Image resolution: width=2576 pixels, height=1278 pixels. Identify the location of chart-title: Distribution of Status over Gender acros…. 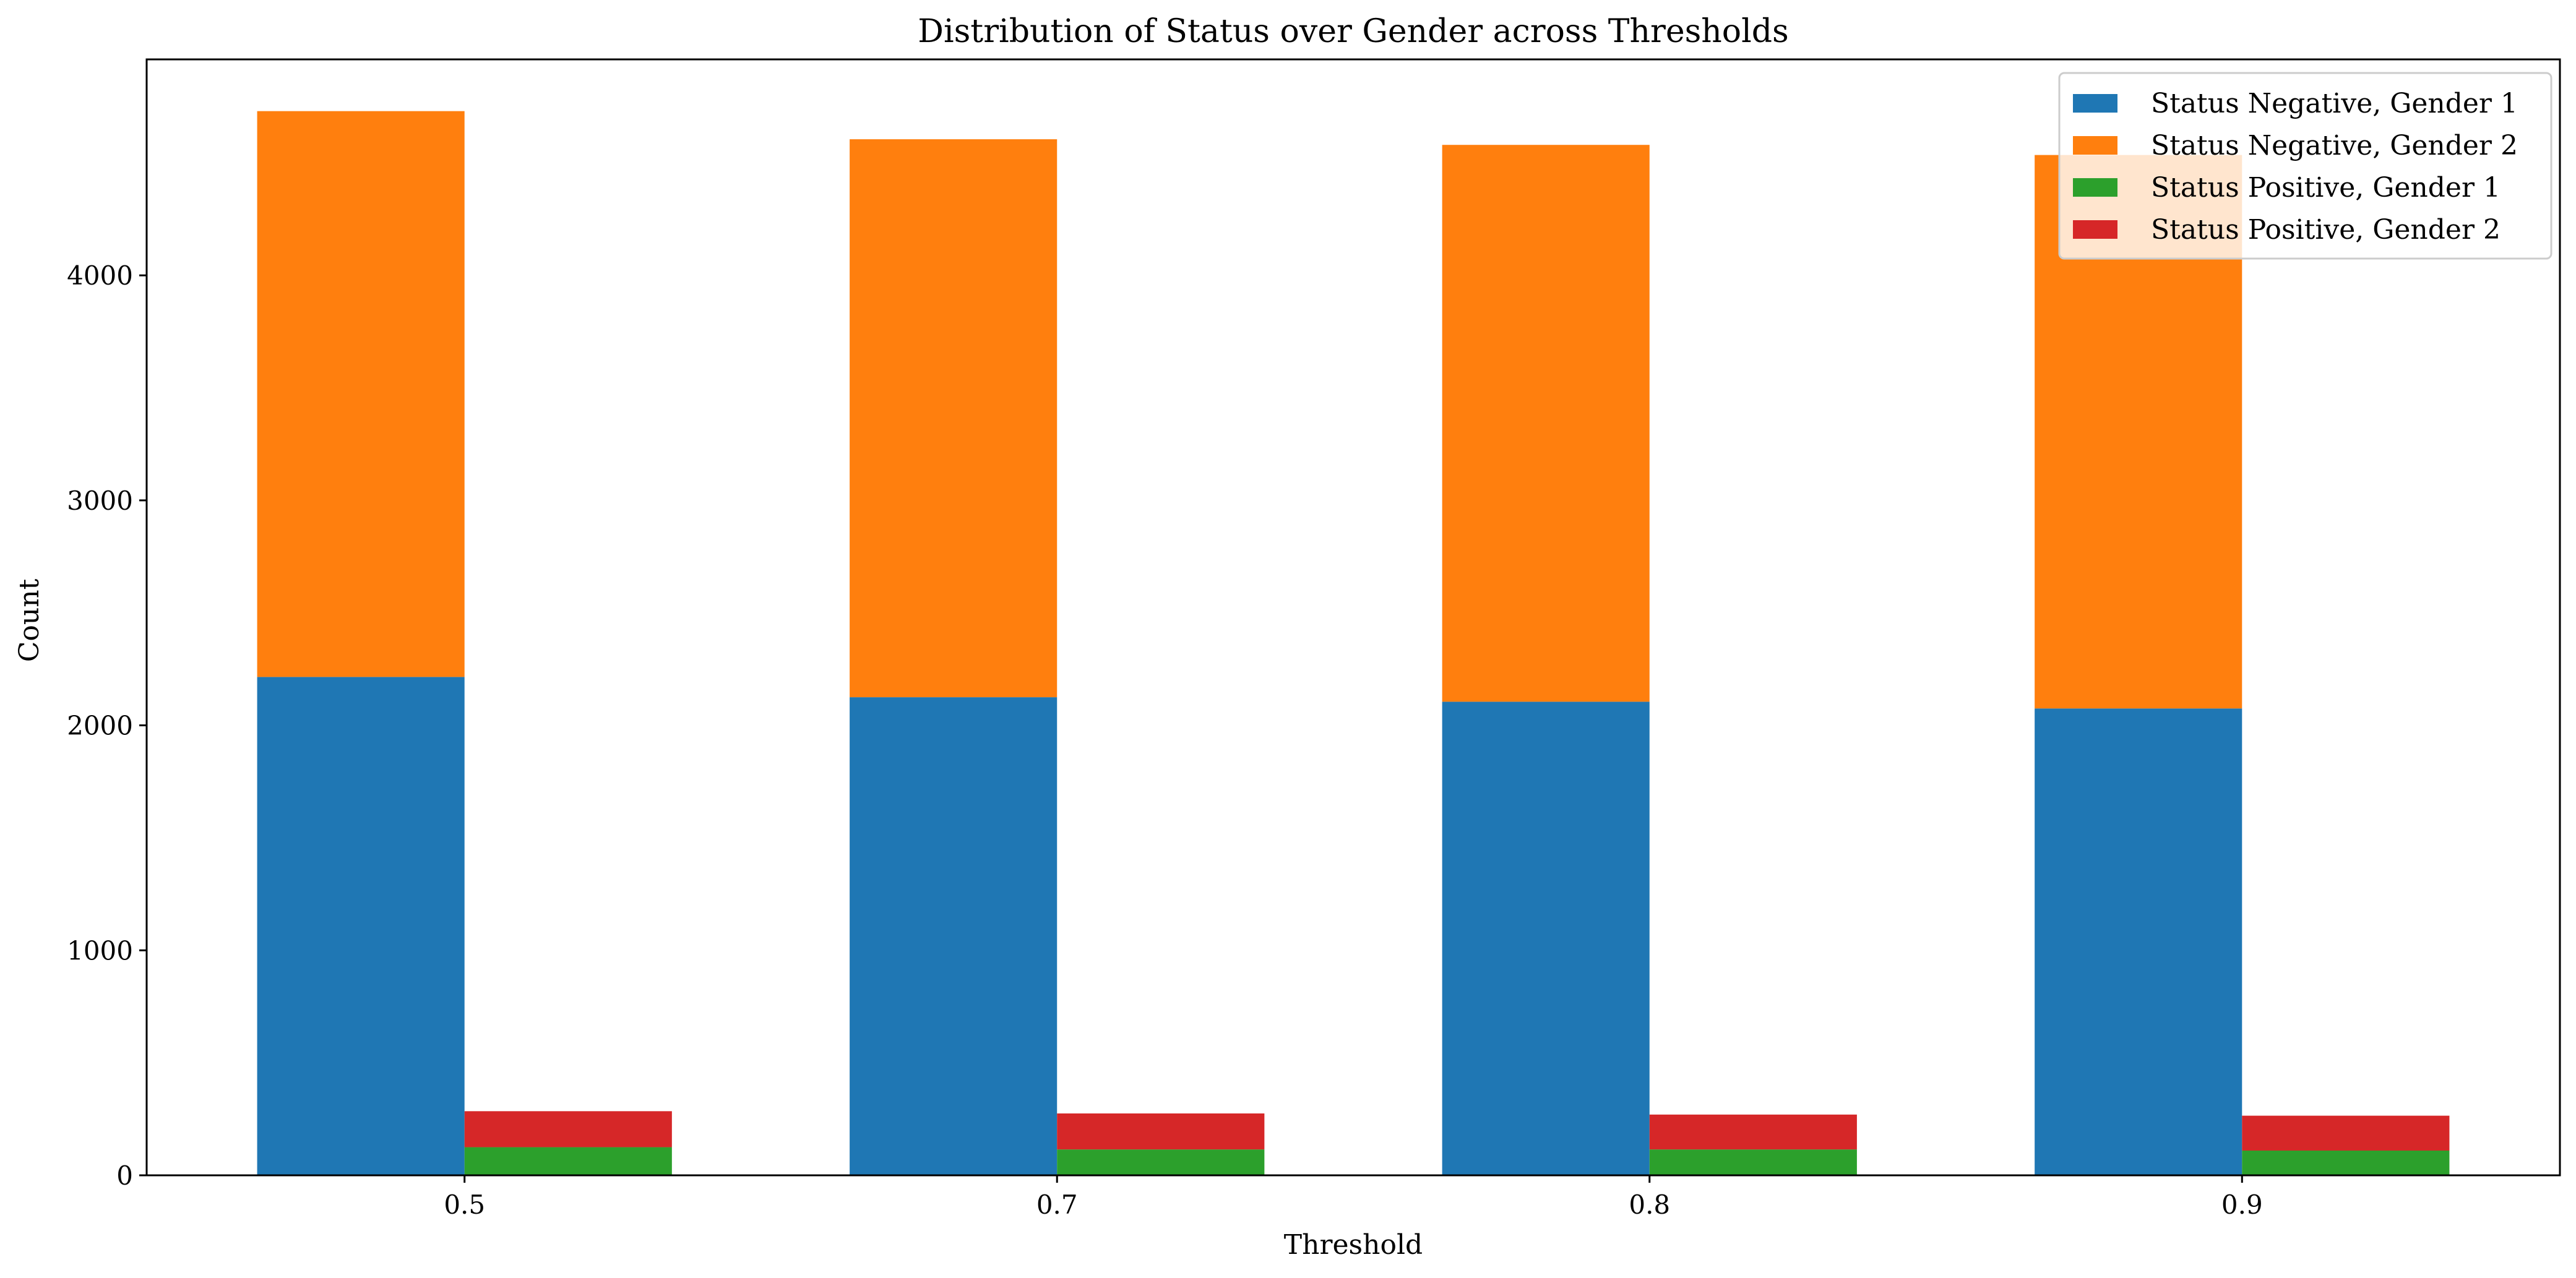
(1353, 32).